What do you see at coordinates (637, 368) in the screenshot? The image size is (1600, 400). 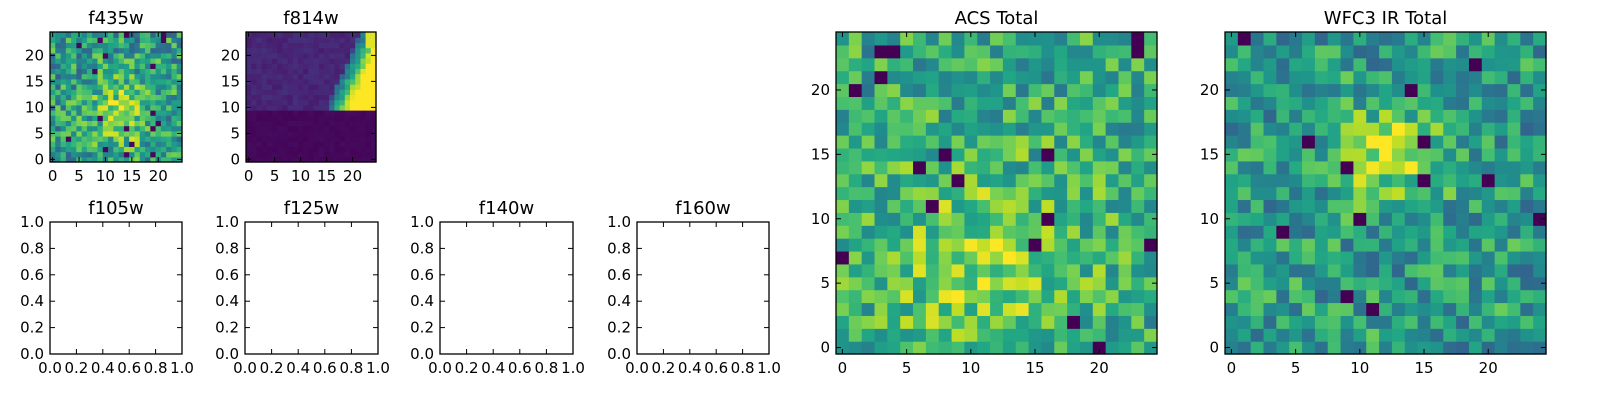 I see `x-tick-label: 0.0` at bounding box center [637, 368].